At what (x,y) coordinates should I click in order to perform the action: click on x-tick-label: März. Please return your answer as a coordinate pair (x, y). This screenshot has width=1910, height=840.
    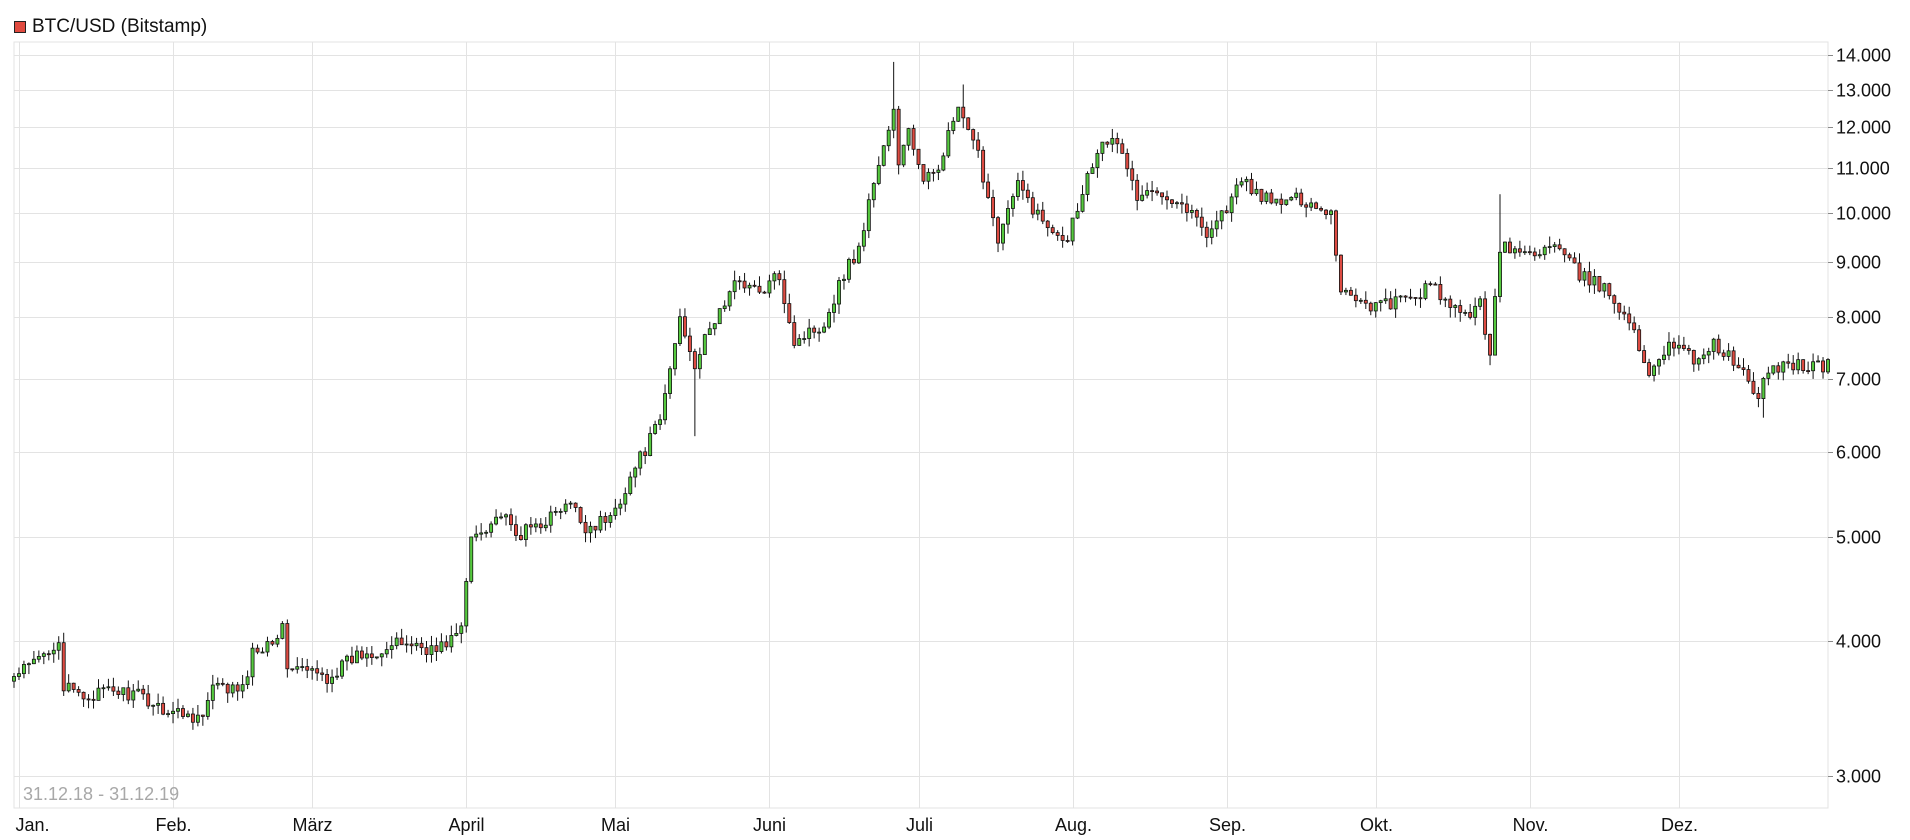
    Looking at the image, I should click on (313, 825).